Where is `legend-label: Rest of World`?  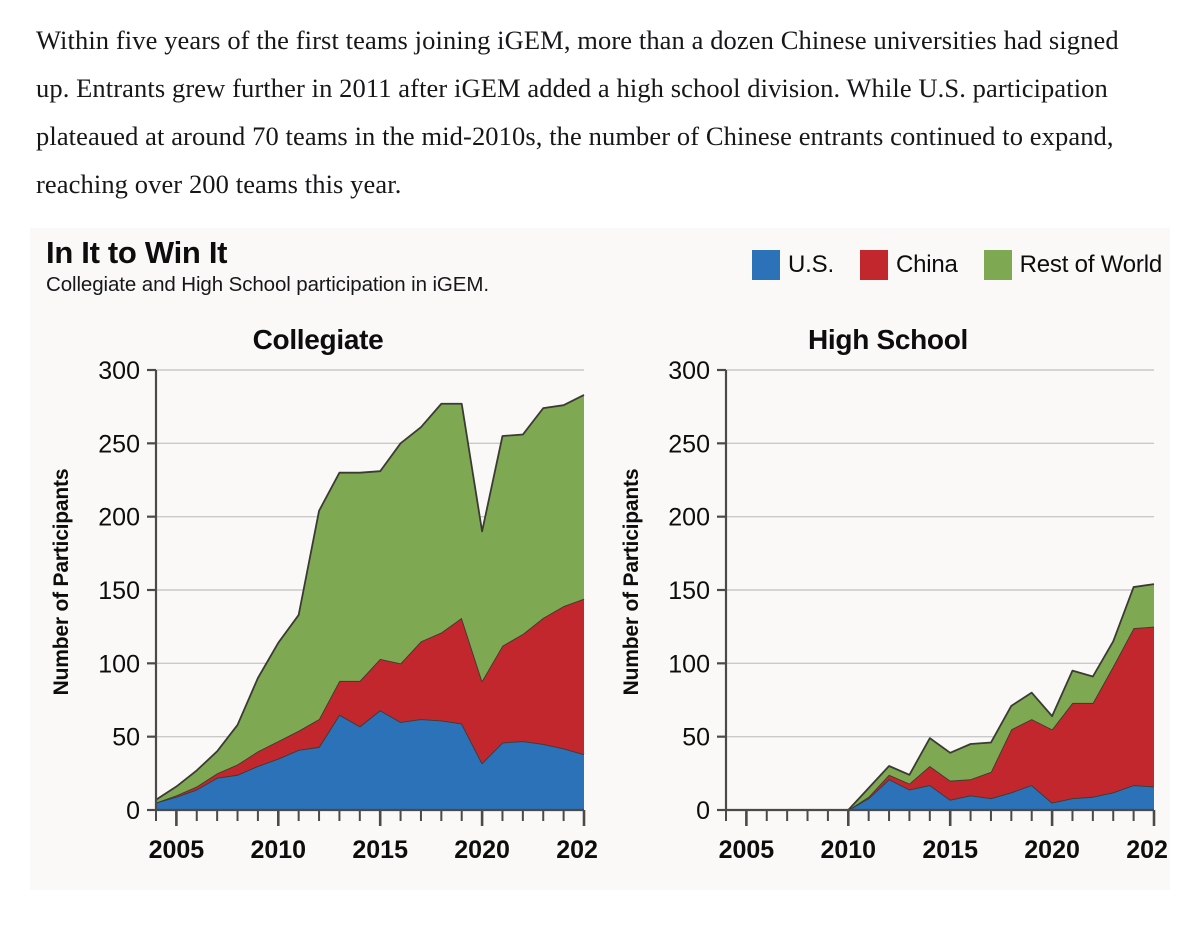 legend-label: Rest of World is located at coordinates (1091, 264).